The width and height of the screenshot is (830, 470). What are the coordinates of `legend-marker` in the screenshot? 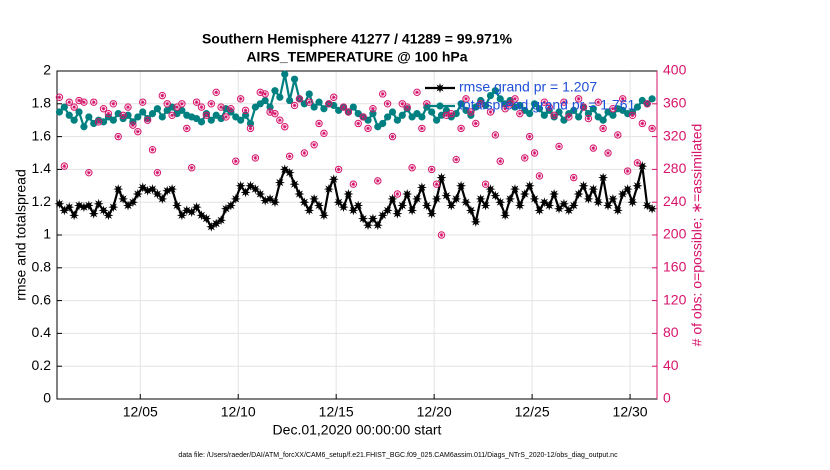 It's located at (440, 106).